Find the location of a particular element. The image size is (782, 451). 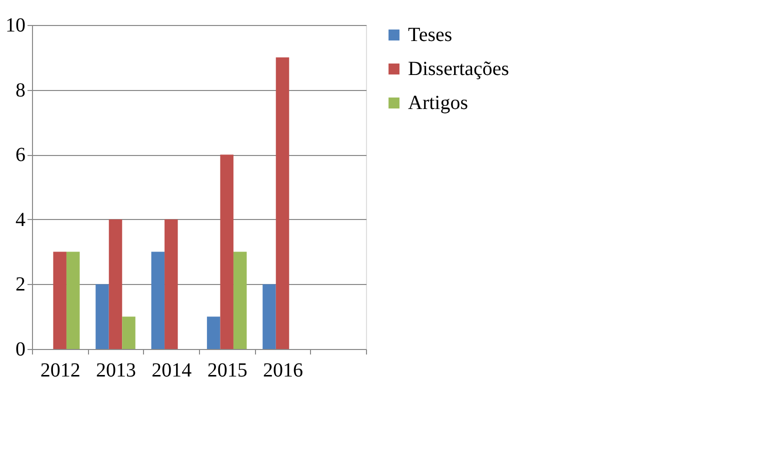

y-tick-label: 8 is located at coordinates (21, 90).